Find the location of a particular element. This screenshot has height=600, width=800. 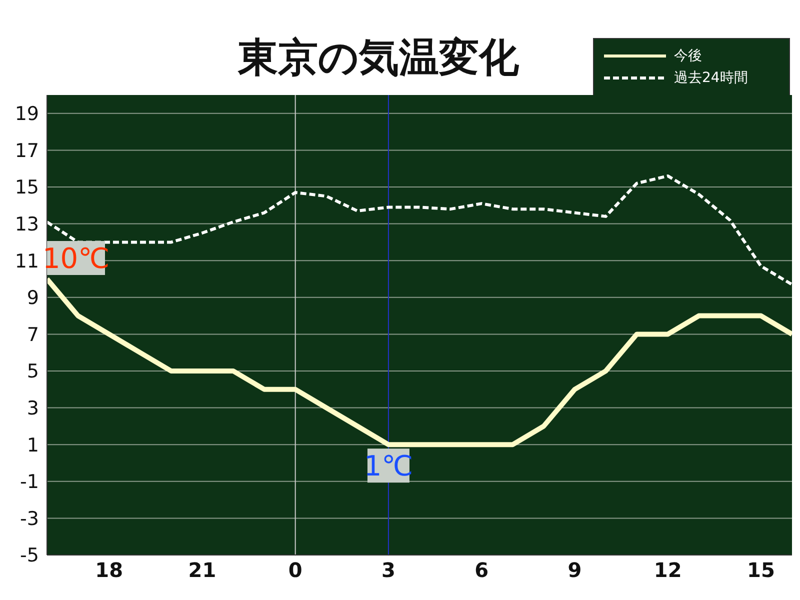

x-tick-label: 6 is located at coordinates (481, 570).